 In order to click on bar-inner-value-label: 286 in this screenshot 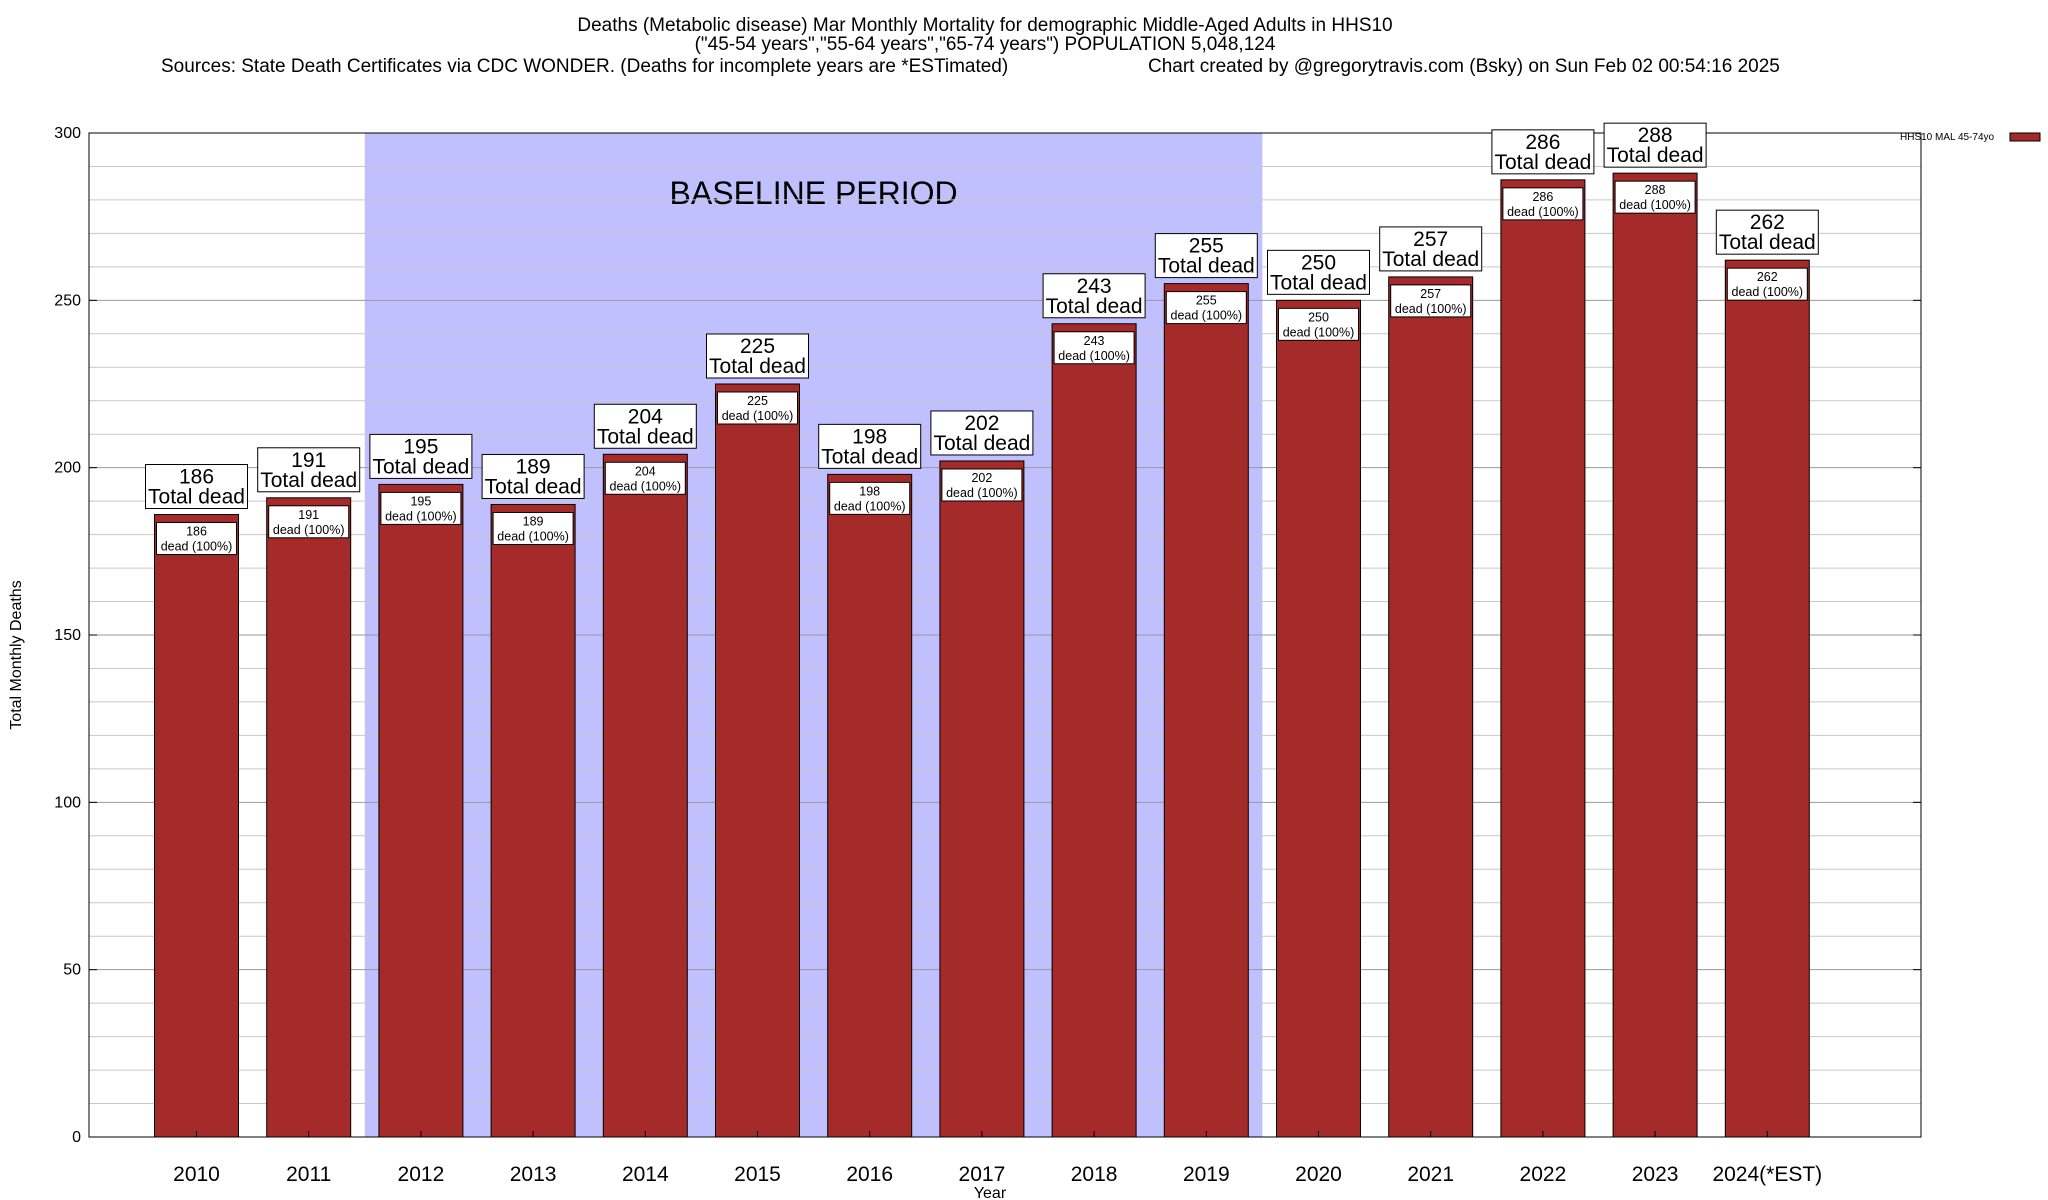, I will do `click(1542, 197)`.